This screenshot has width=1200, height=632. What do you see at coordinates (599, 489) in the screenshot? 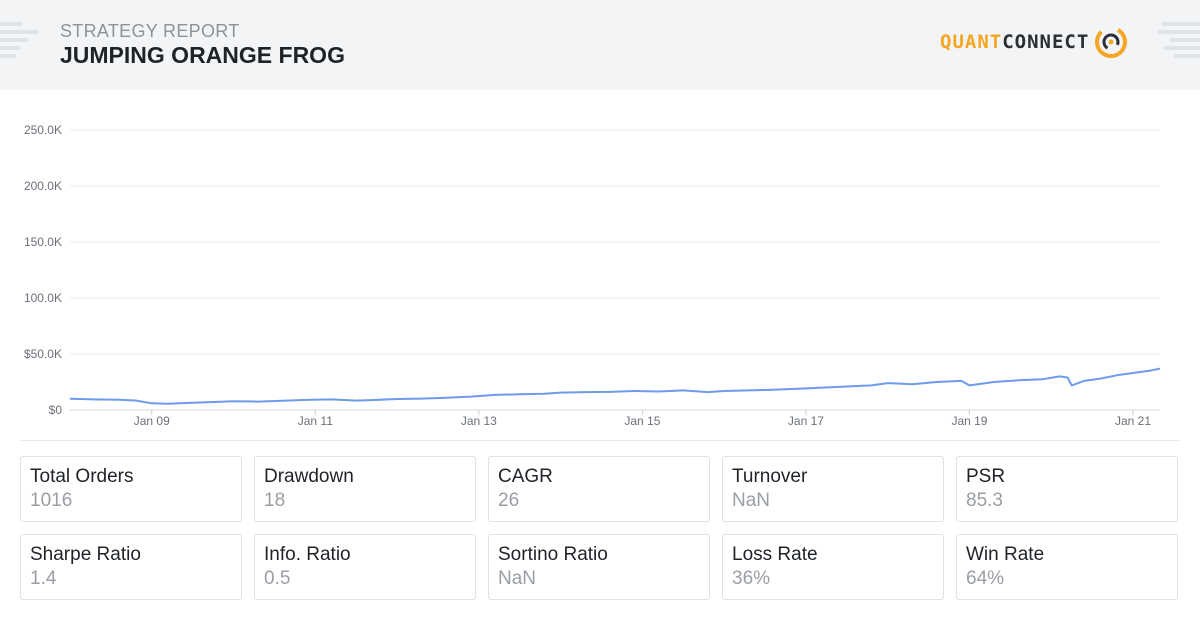
I see `metric-card-cagr: CAGR 26` at bounding box center [599, 489].